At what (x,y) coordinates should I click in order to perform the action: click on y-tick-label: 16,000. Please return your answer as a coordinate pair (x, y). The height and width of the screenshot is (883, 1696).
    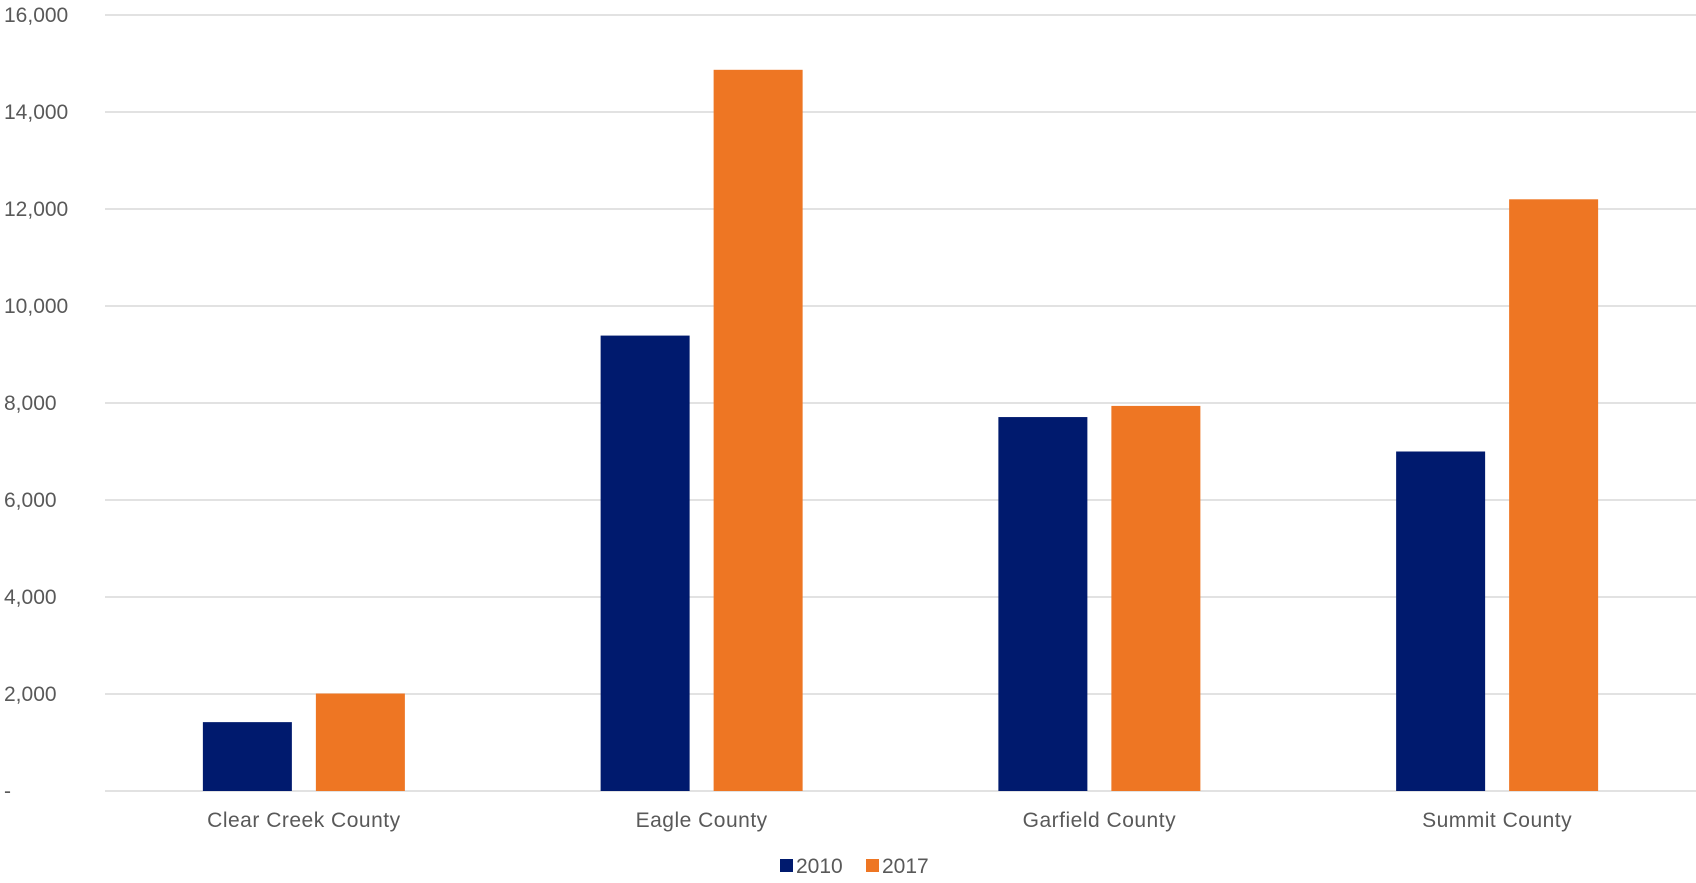
    Looking at the image, I should click on (36, 15).